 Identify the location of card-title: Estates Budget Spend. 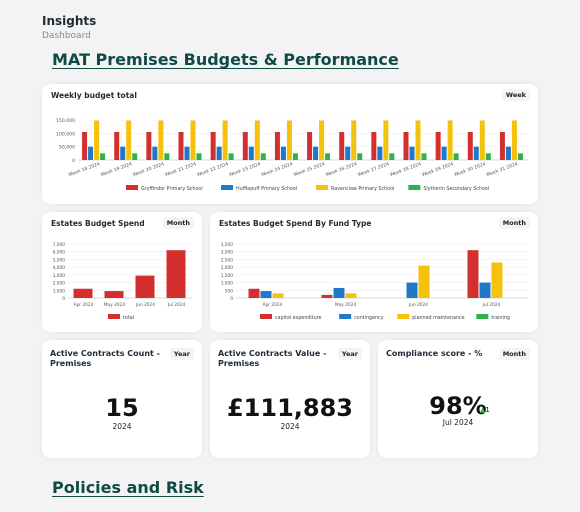
(98, 223).